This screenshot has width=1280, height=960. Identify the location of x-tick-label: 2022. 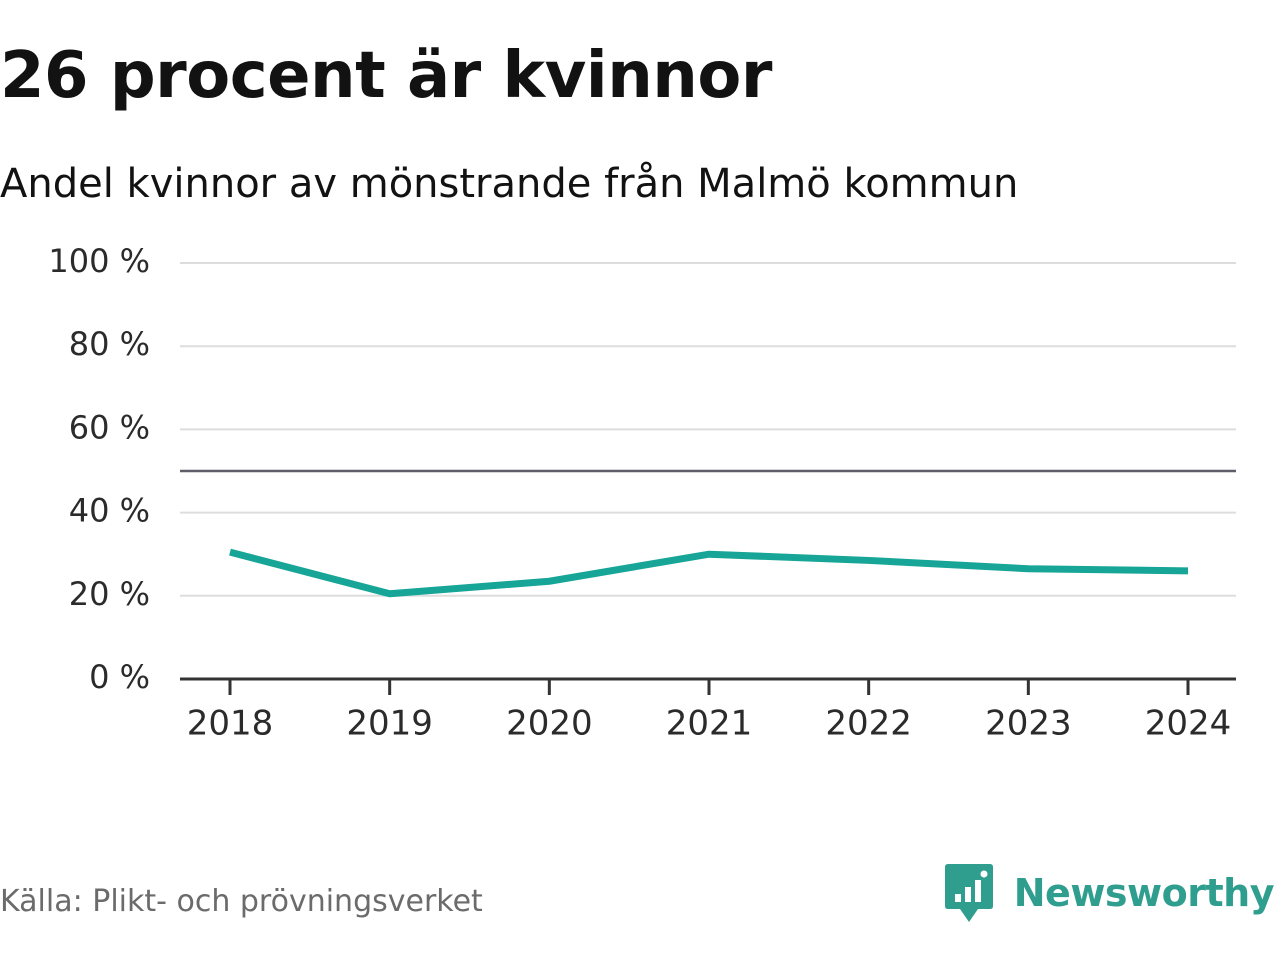
(868, 724).